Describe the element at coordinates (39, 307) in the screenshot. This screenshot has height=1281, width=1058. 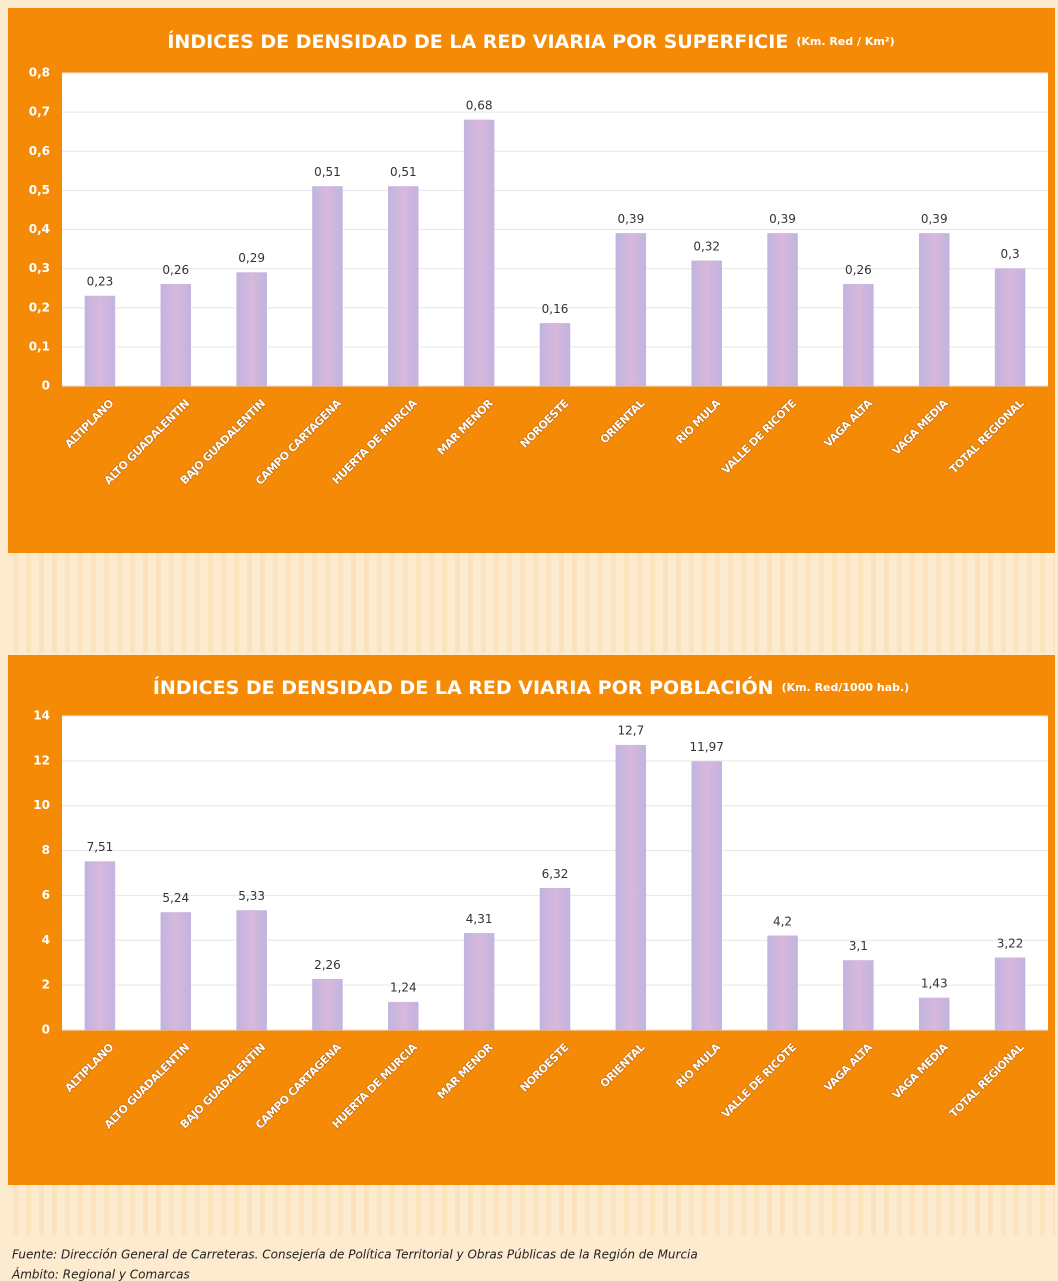
I see `y-tick-label: 0,2` at that location.